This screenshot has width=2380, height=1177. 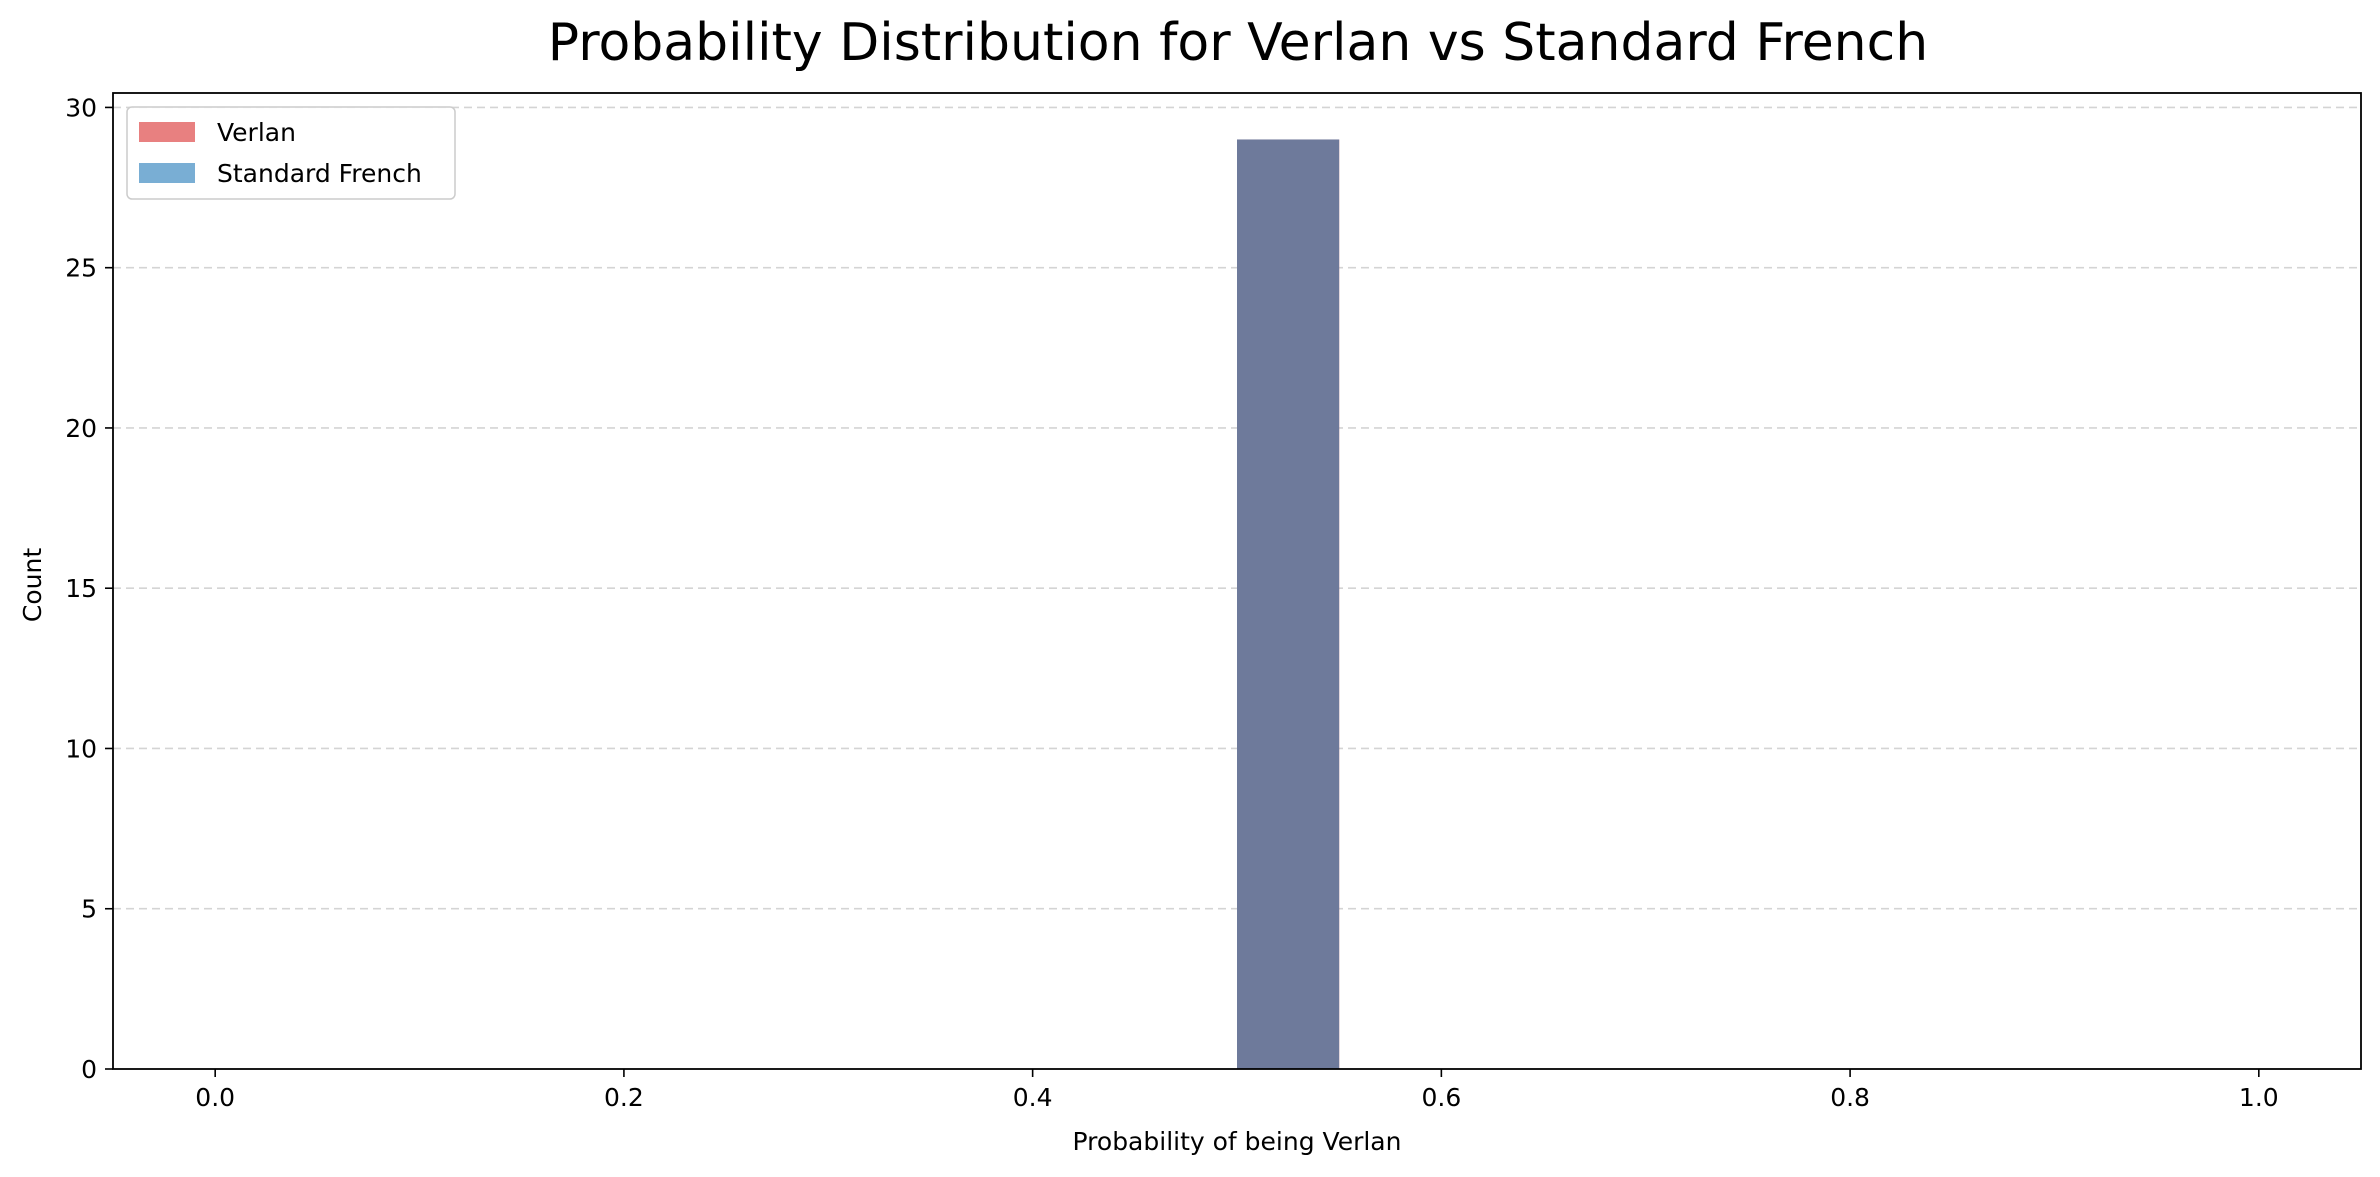 I want to click on x-axis-ticks: 0.0 0.2 0.4 0.6 0.8 1.0, so click(x=1237, y=1090).